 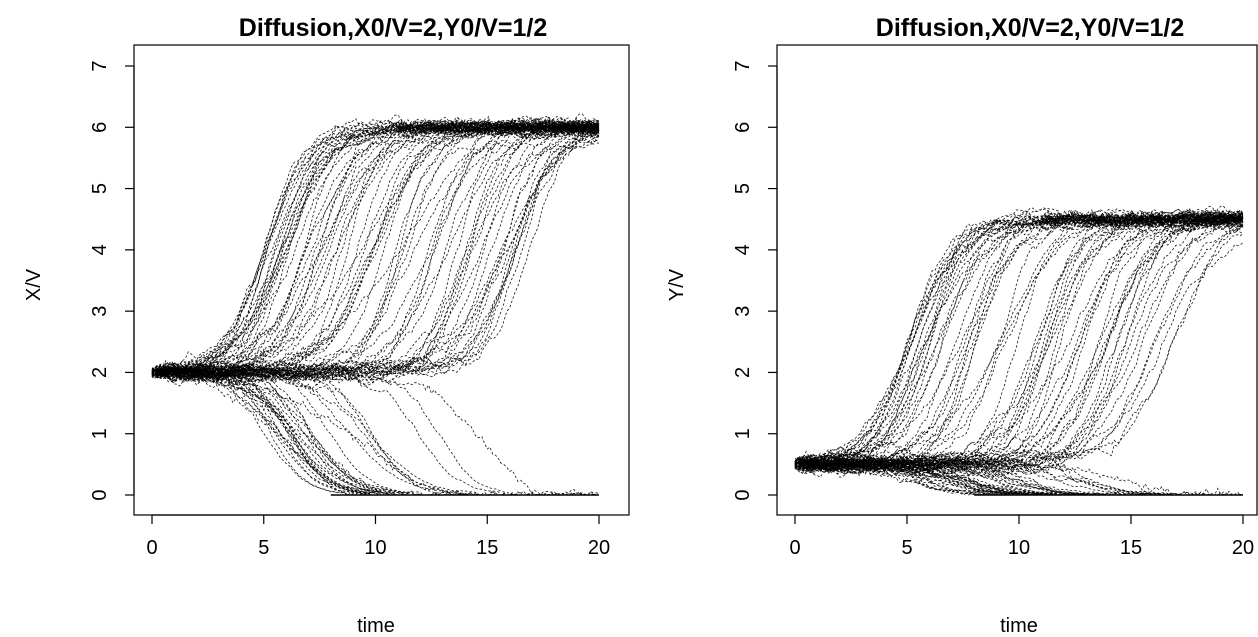 I want to click on x-tick-label: 0, so click(x=794, y=548).